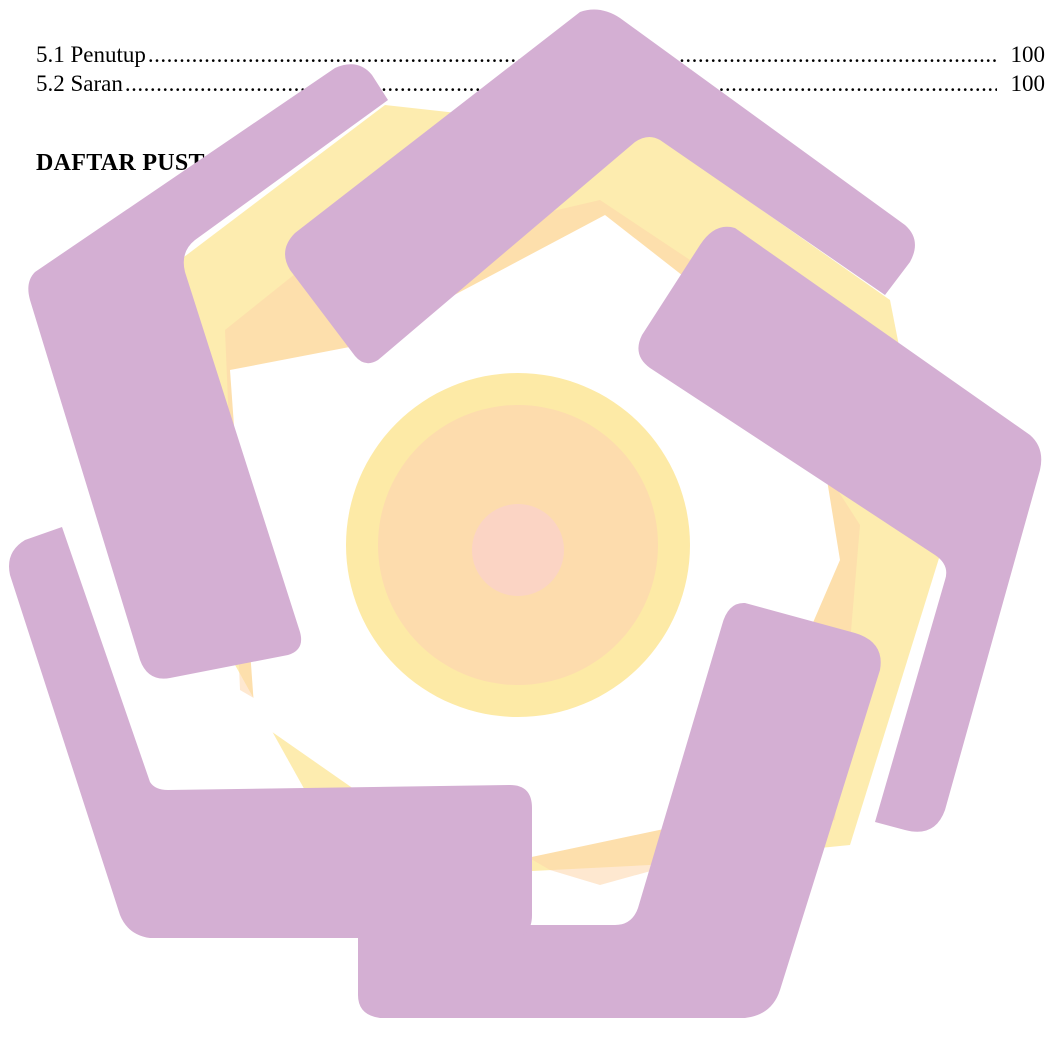 The height and width of the screenshot is (1041, 1045). What do you see at coordinates (91, 54) in the screenshot?
I see `toc-entry-label: 5.1 Penutup` at bounding box center [91, 54].